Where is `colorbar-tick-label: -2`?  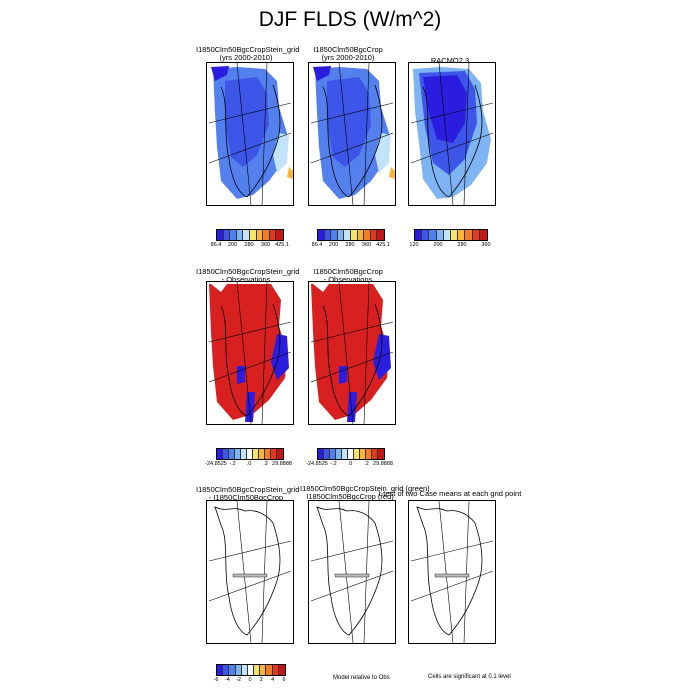 colorbar-tick-label: -2 is located at coordinates (239, 680).